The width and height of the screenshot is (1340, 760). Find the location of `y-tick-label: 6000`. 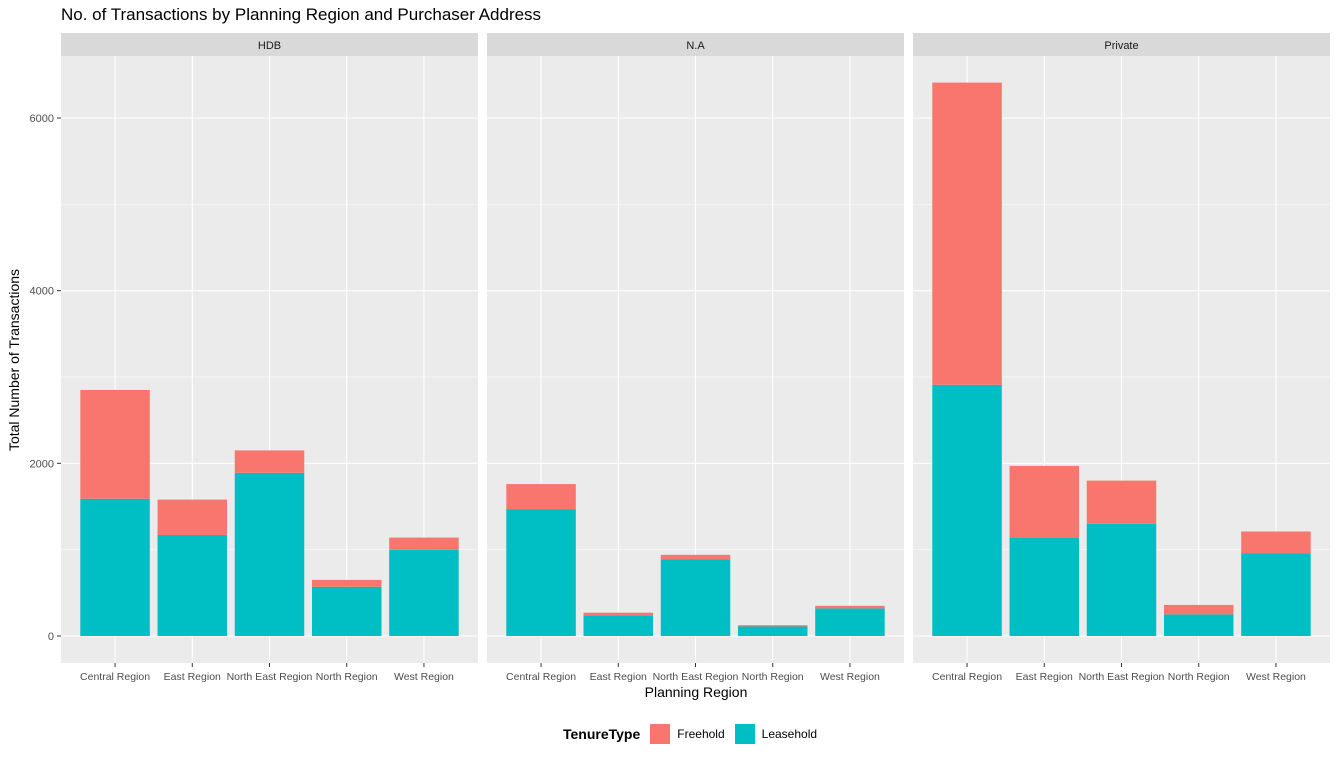

y-tick-label: 6000 is located at coordinates (42, 119).